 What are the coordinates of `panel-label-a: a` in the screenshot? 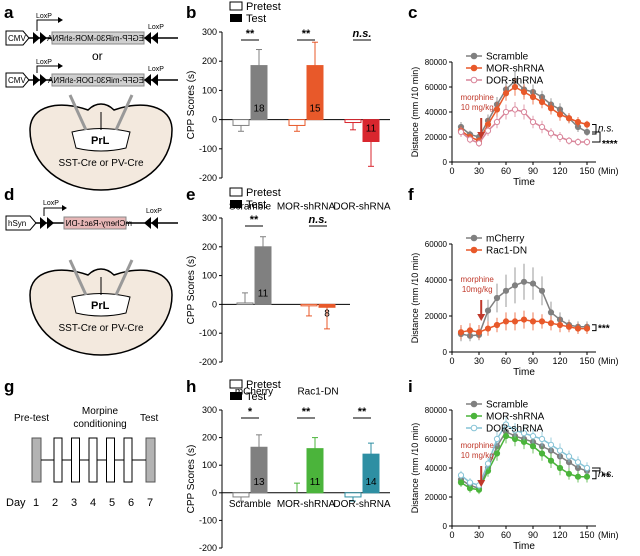 It's located at (9, 12).